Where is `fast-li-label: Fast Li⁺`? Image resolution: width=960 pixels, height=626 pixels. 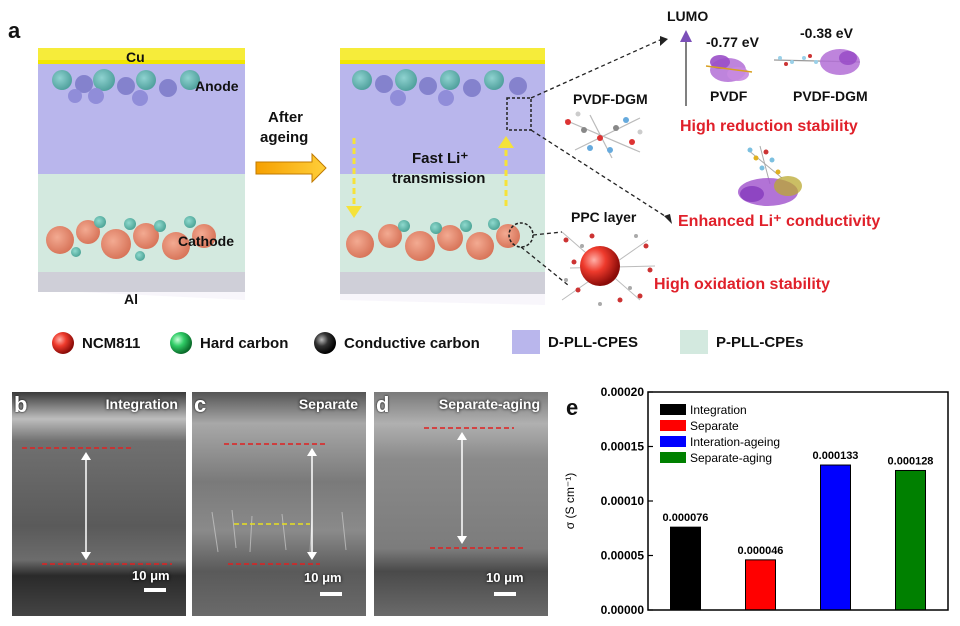
fast-li-label: Fast Li⁺ is located at coordinates (440, 158).